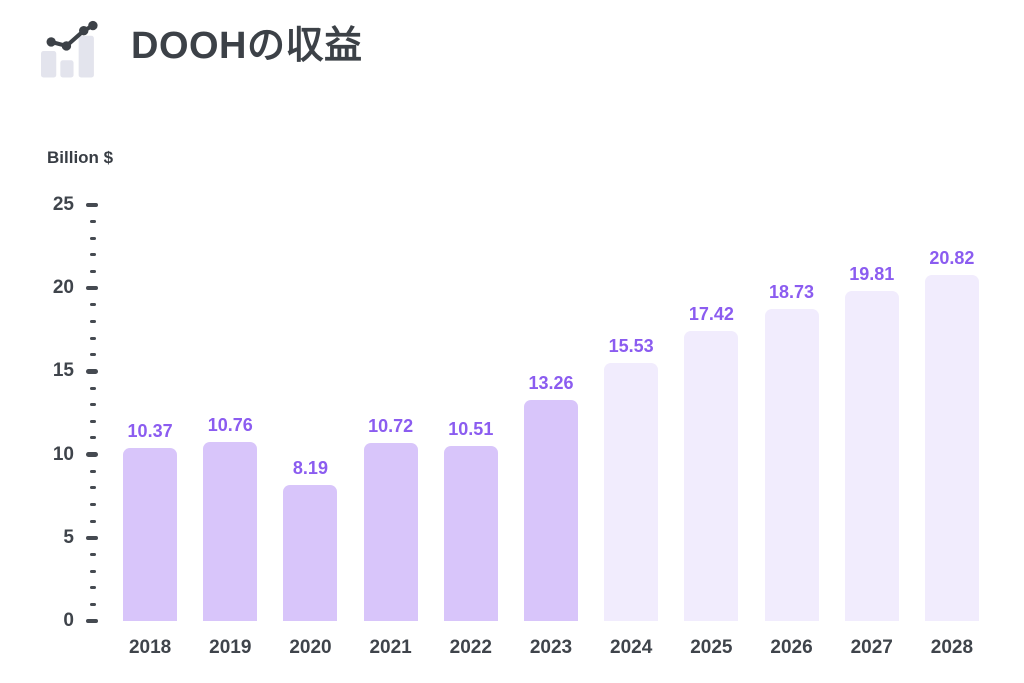 Image resolution: width=1024 pixels, height=683 pixels. Describe the element at coordinates (551, 383) in the screenshot. I see `bar-value-label: 13.26` at that location.